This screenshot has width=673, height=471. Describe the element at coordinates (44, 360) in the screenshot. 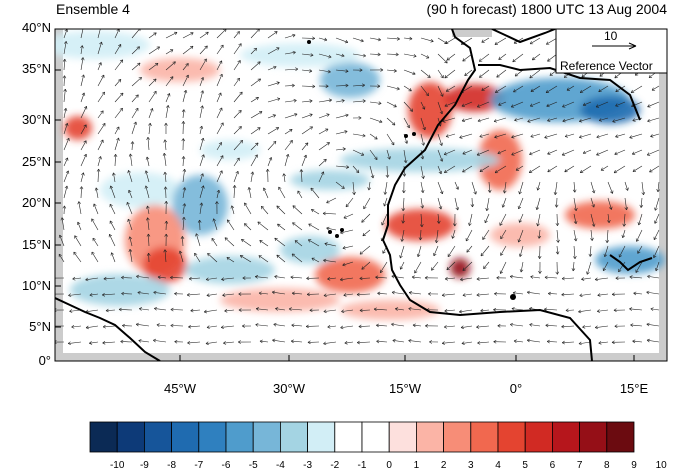

I see `lat-label: 0°` at that location.